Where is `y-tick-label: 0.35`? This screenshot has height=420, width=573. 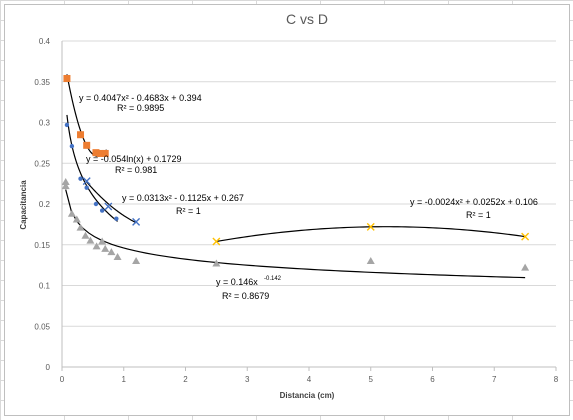 y-tick-label: 0.35 is located at coordinates (42, 82).